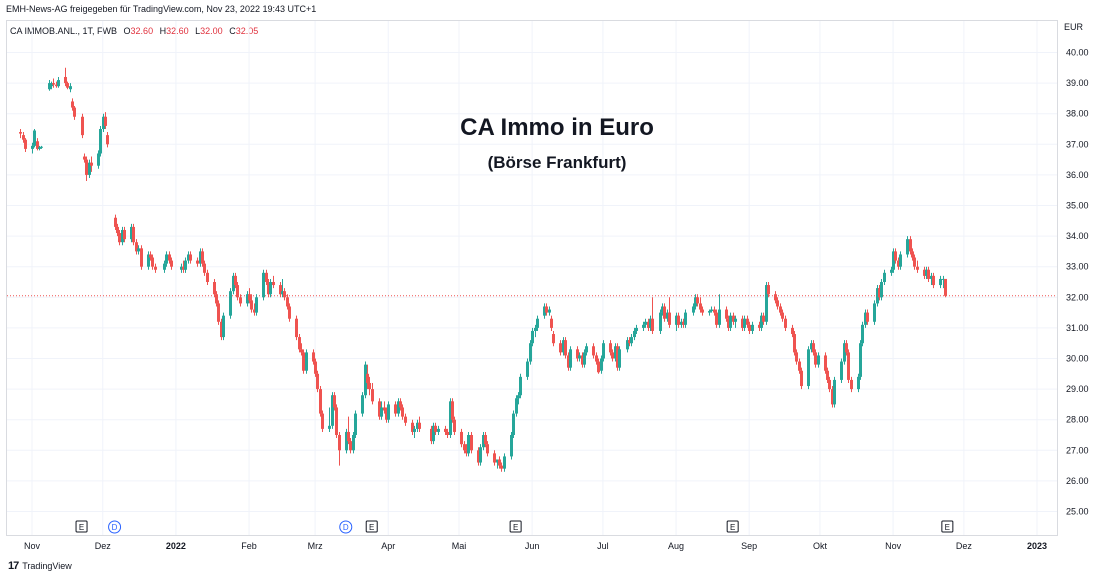 The width and height of the screenshot is (1100, 579). I want to click on x-tick-label: Apr, so click(388, 546).